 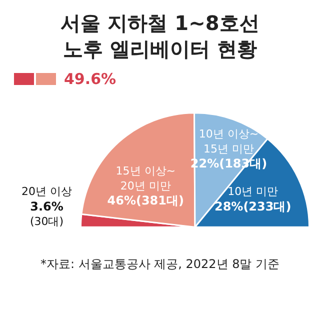 What do you see at coordinates (160, 36) in the screenshot?
I see `chart-title: 서울 지하철 1~8호선 노후 엘리베이터 현황` at bounding box center [160, 36].